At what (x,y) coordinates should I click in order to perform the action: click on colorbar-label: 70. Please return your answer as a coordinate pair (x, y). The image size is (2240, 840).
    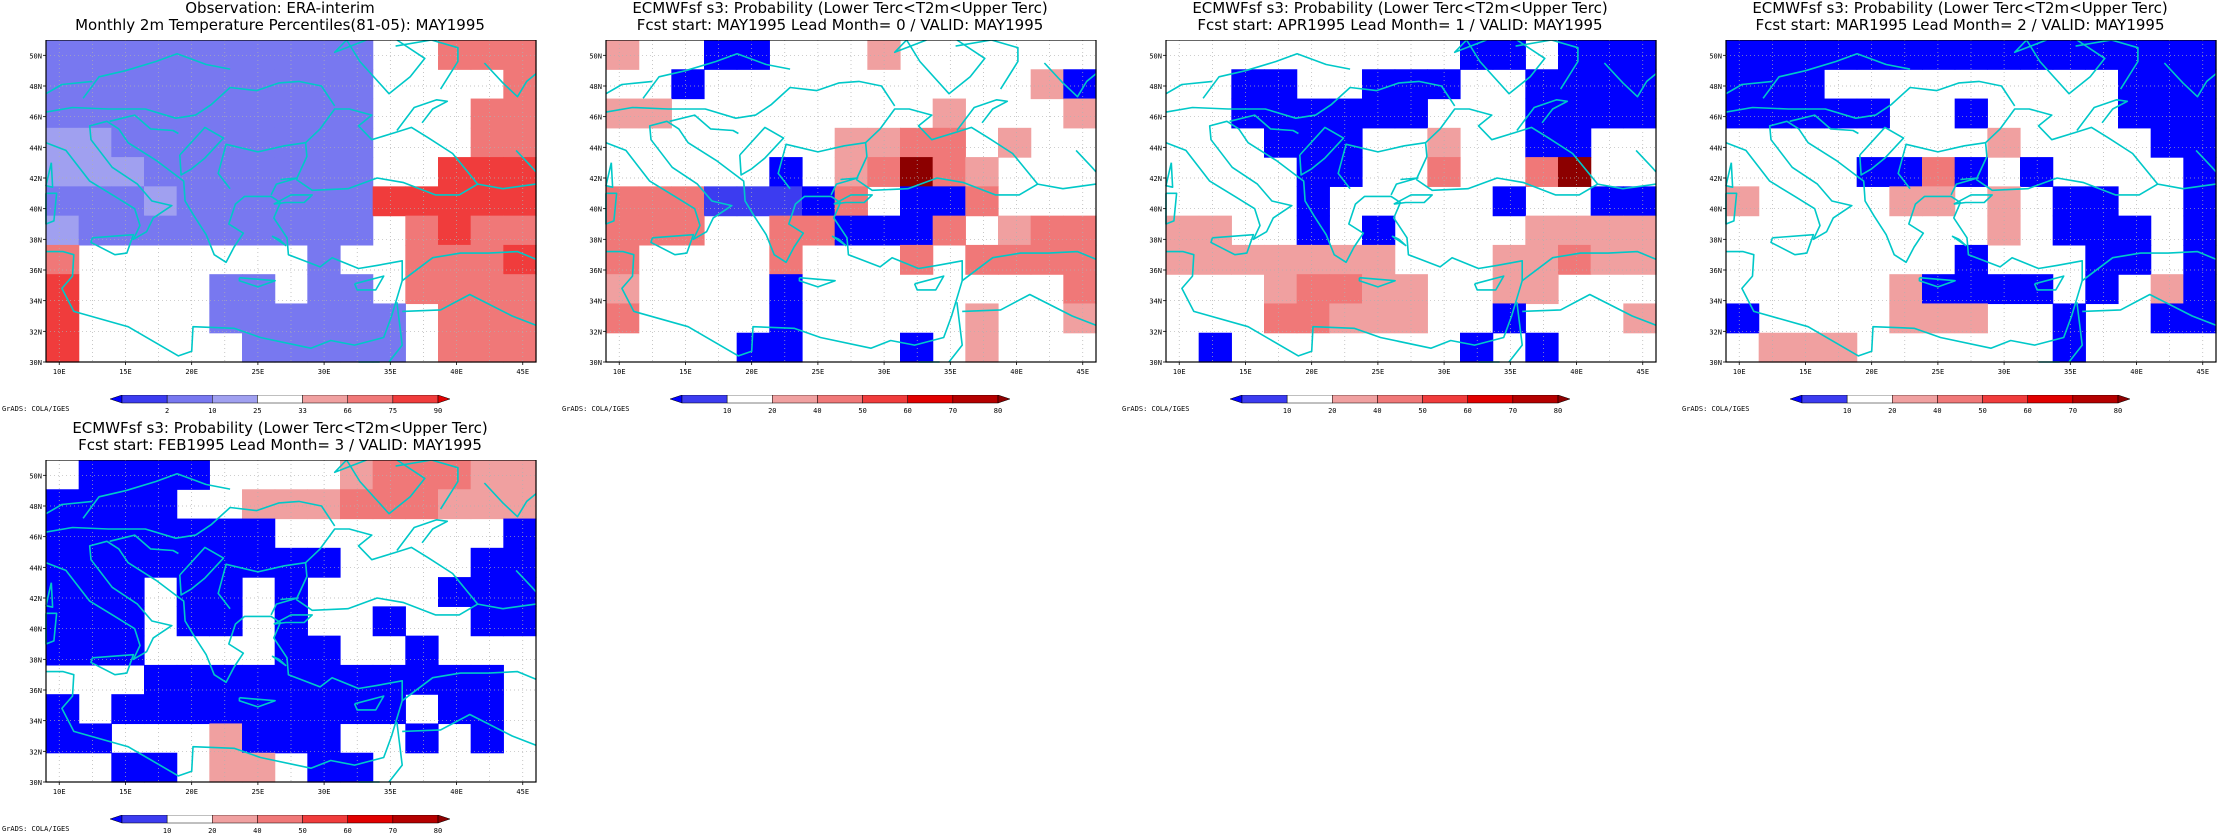
    Looking at the image, I should click on (393, 831).